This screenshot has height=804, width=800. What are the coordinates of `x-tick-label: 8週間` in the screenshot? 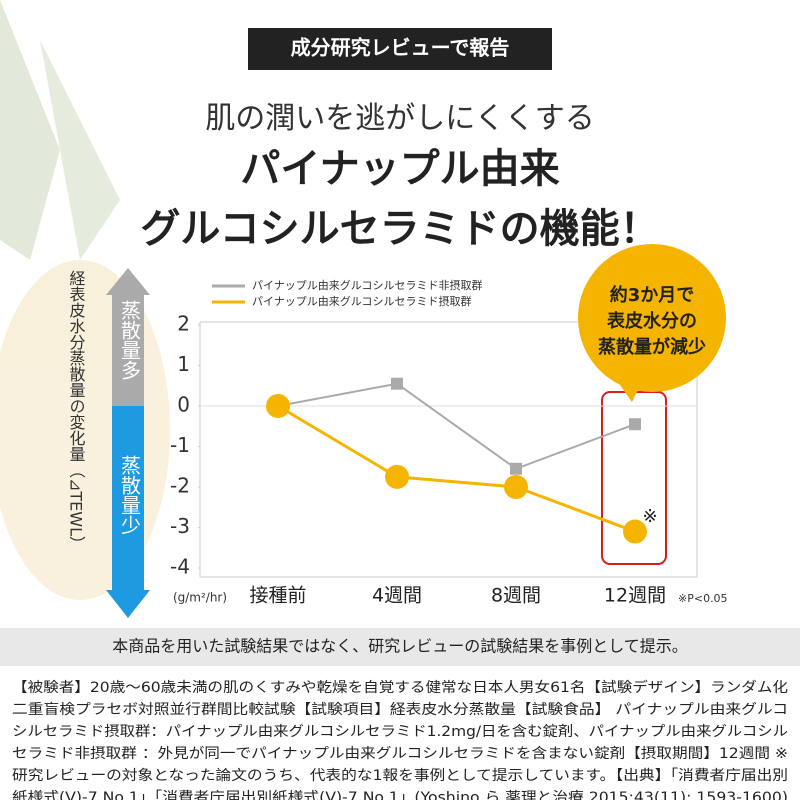 It's located at (516, 596).